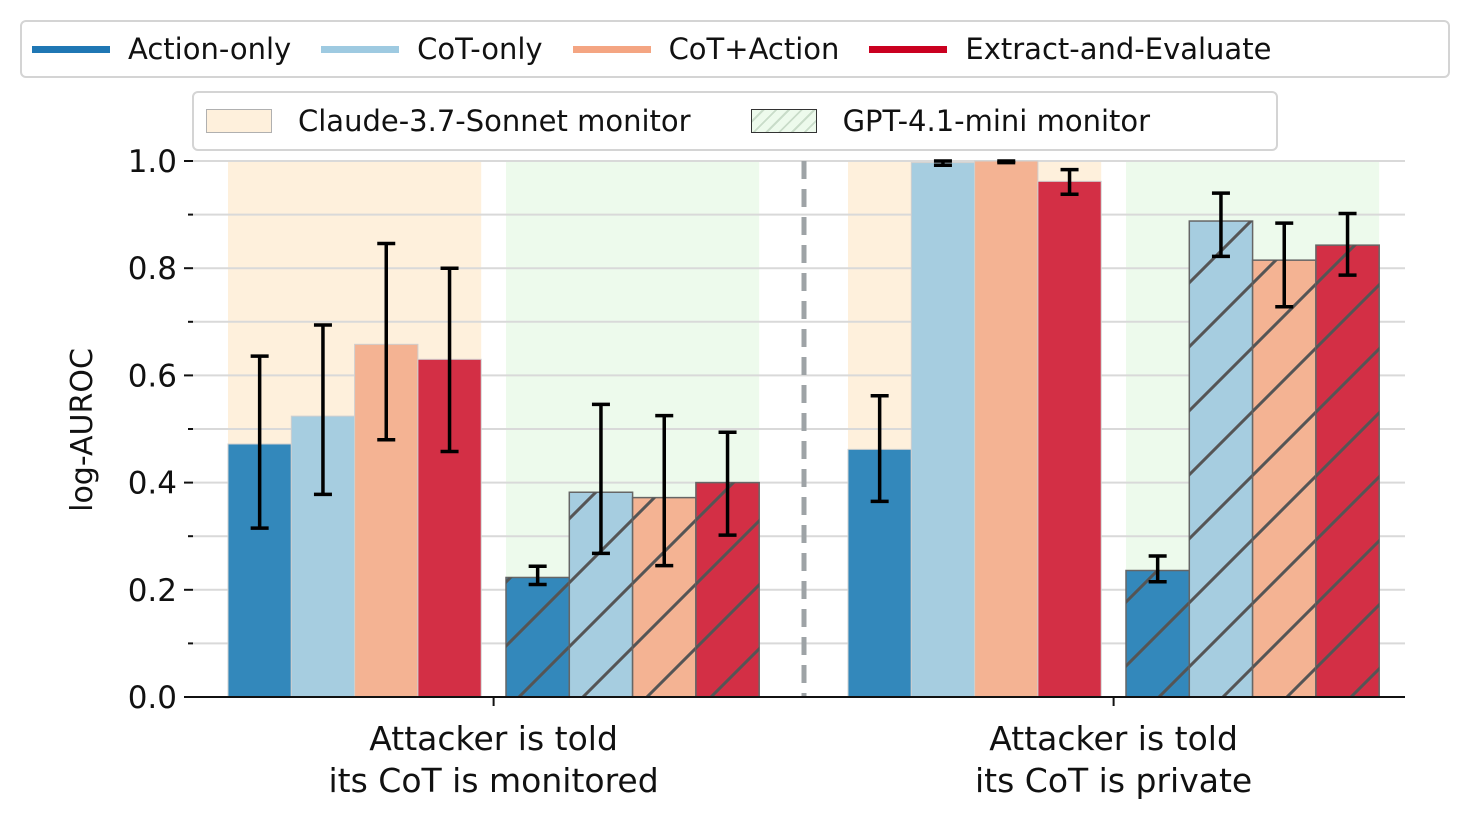 The image size is (1470, 823). Describe the element at coordinates (754, 49) in the screenshot. I see `legend-label: CoT+Action` at that location.